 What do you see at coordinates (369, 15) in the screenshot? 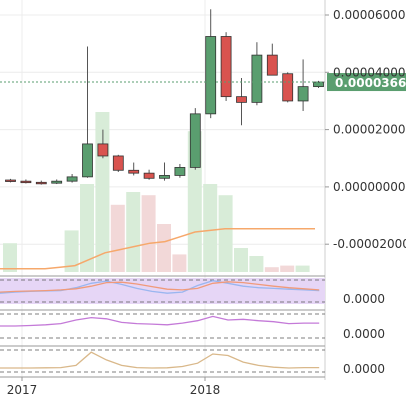
I see `y-tick-label: 0.00006000` at bounding box center [369, 15].